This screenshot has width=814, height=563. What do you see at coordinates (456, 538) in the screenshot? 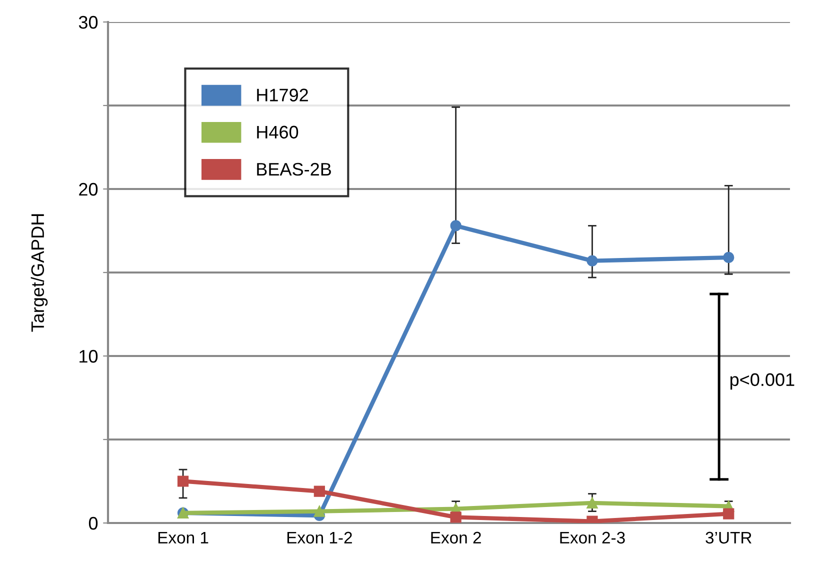
I see `x-tick-label: Exon 2` at bounding box center [456, 538].